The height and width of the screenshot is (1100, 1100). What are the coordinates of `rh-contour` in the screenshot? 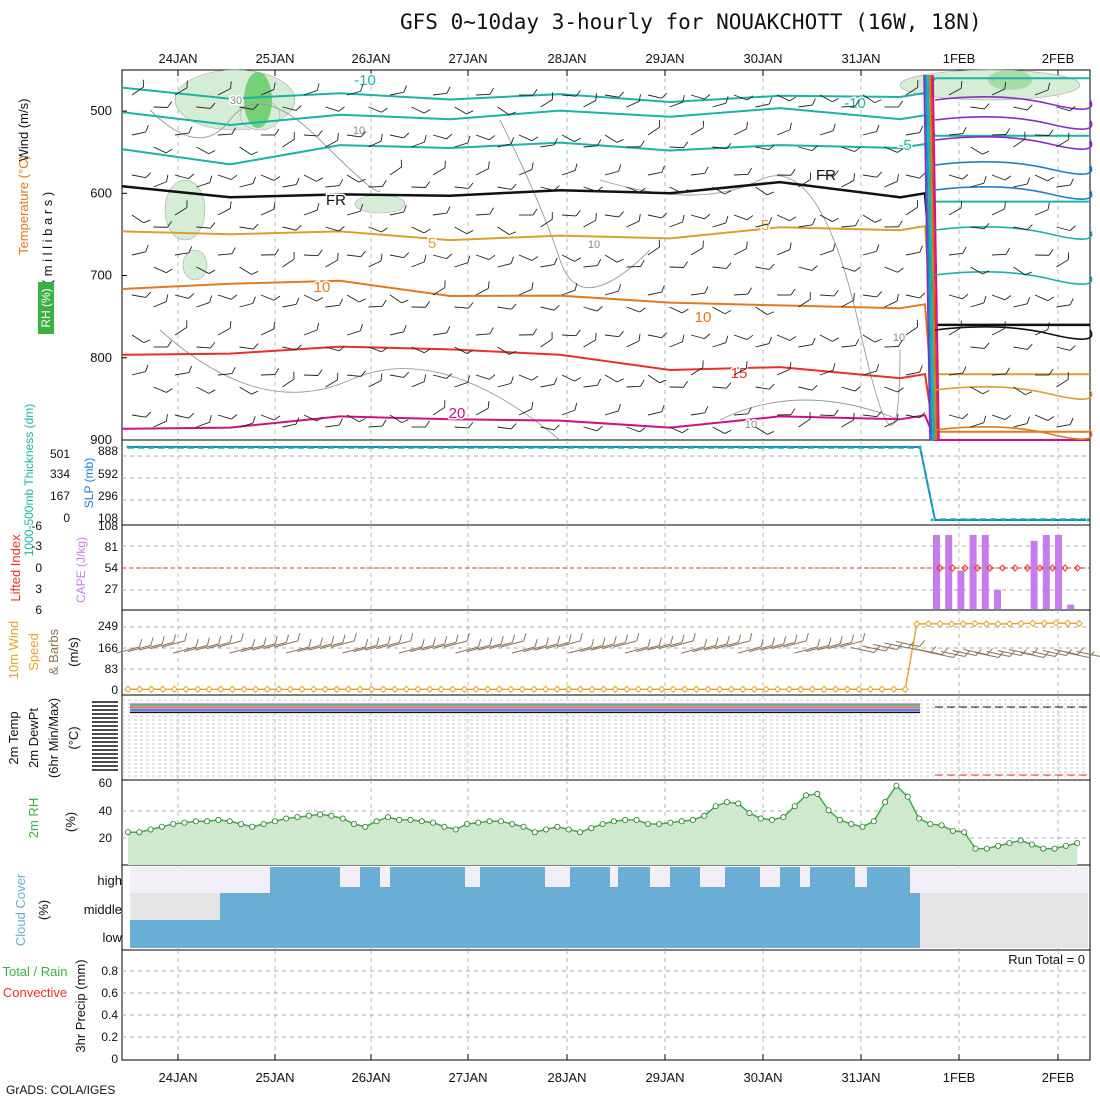 It's located at (750, 300).